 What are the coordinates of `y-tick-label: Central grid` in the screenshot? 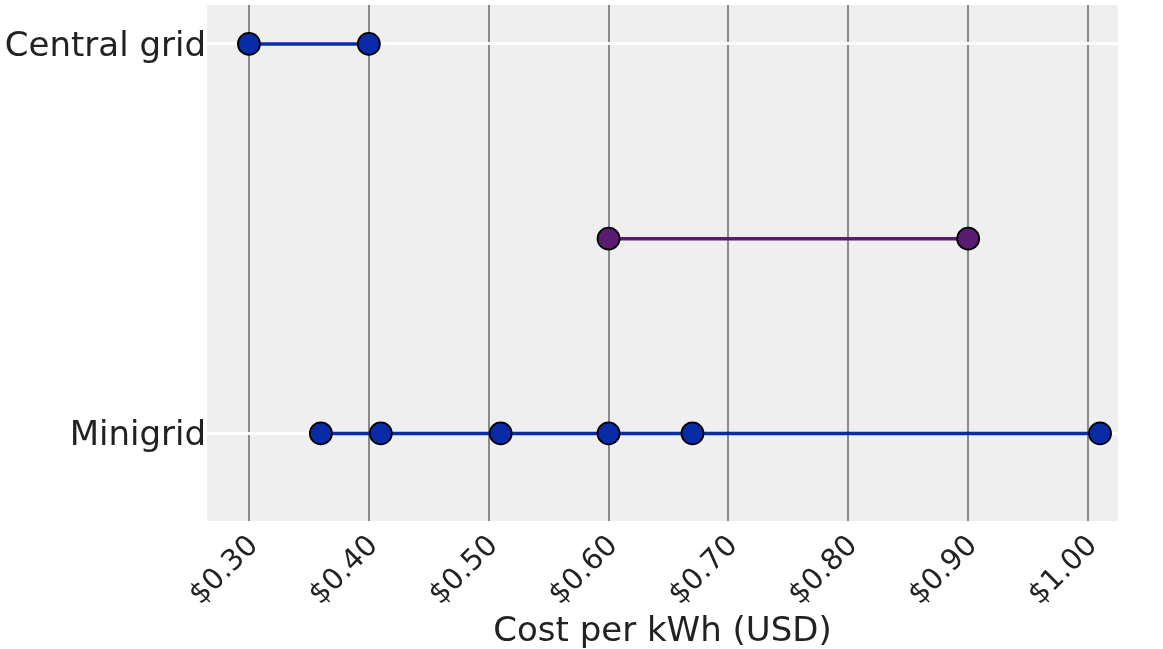 It's located at (105, 43).